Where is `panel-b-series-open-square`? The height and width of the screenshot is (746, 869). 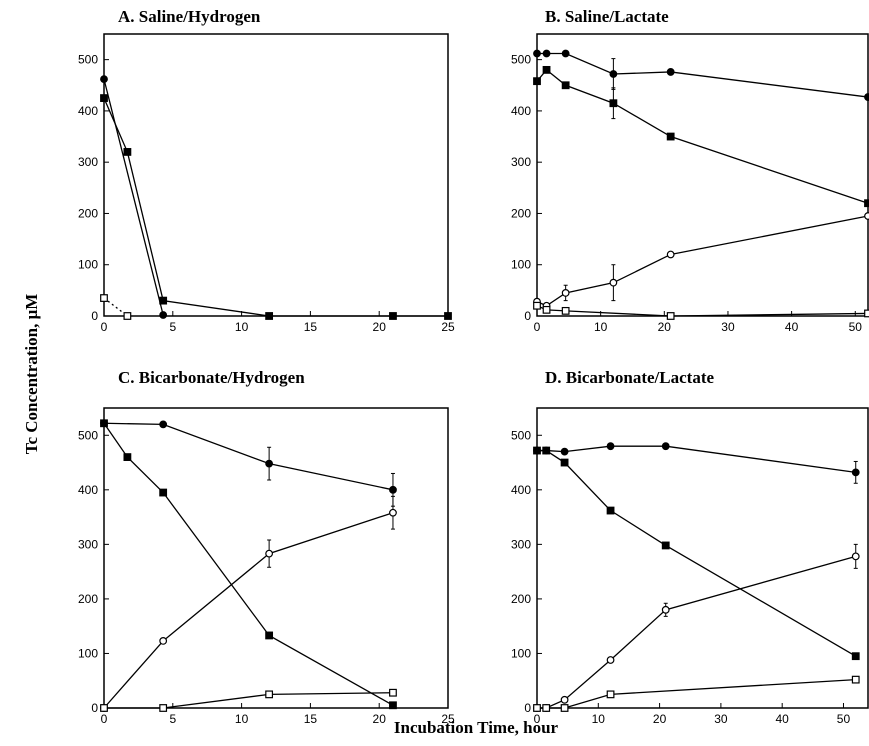 panel-b-series-open-square is located at coordinates (701, 310).